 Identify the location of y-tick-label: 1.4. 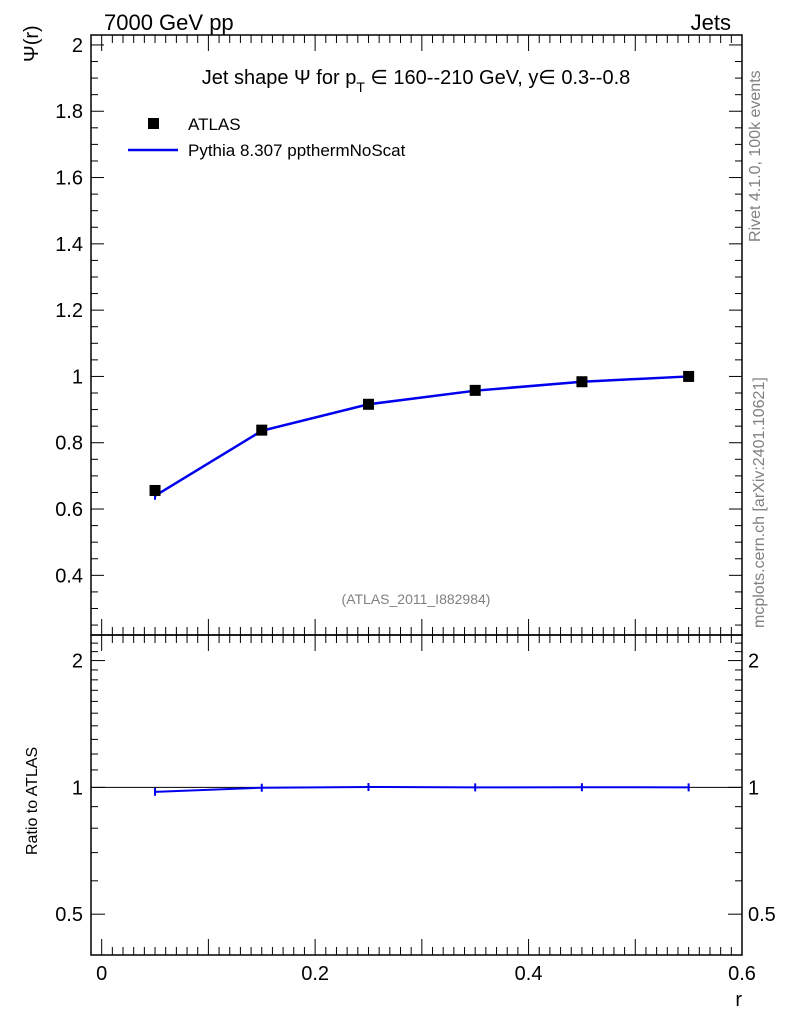
(69, 245).